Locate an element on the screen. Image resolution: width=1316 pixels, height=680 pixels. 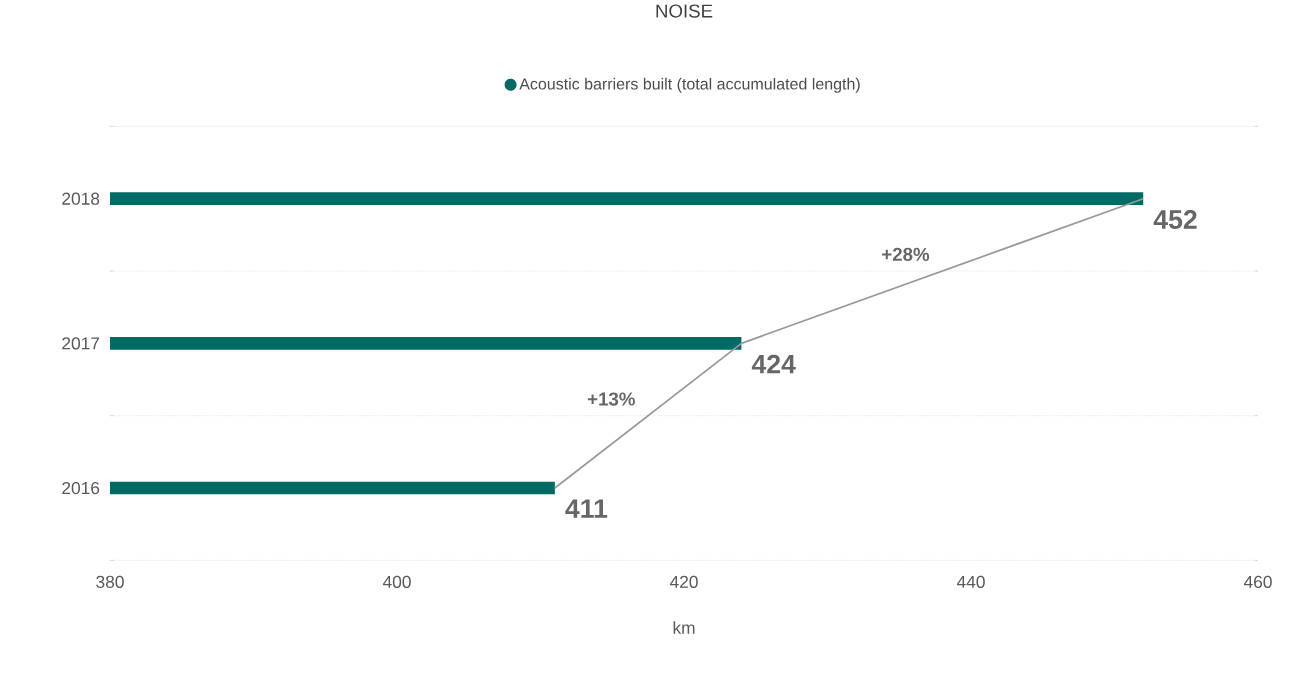
data-label: 424 is located at coordinates (773, 364).